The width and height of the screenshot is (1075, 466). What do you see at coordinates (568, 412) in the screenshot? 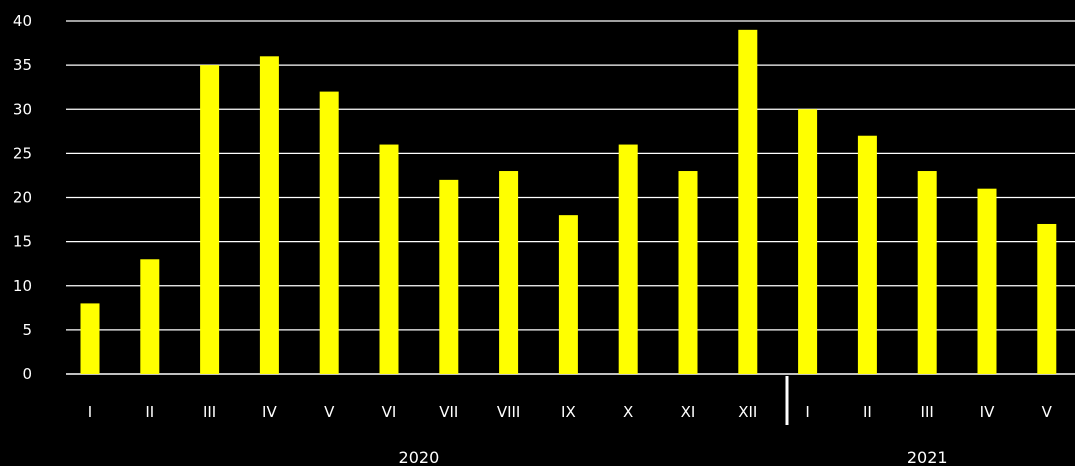
I see `x-tick-label: IX` at bounding box center [568, 412].